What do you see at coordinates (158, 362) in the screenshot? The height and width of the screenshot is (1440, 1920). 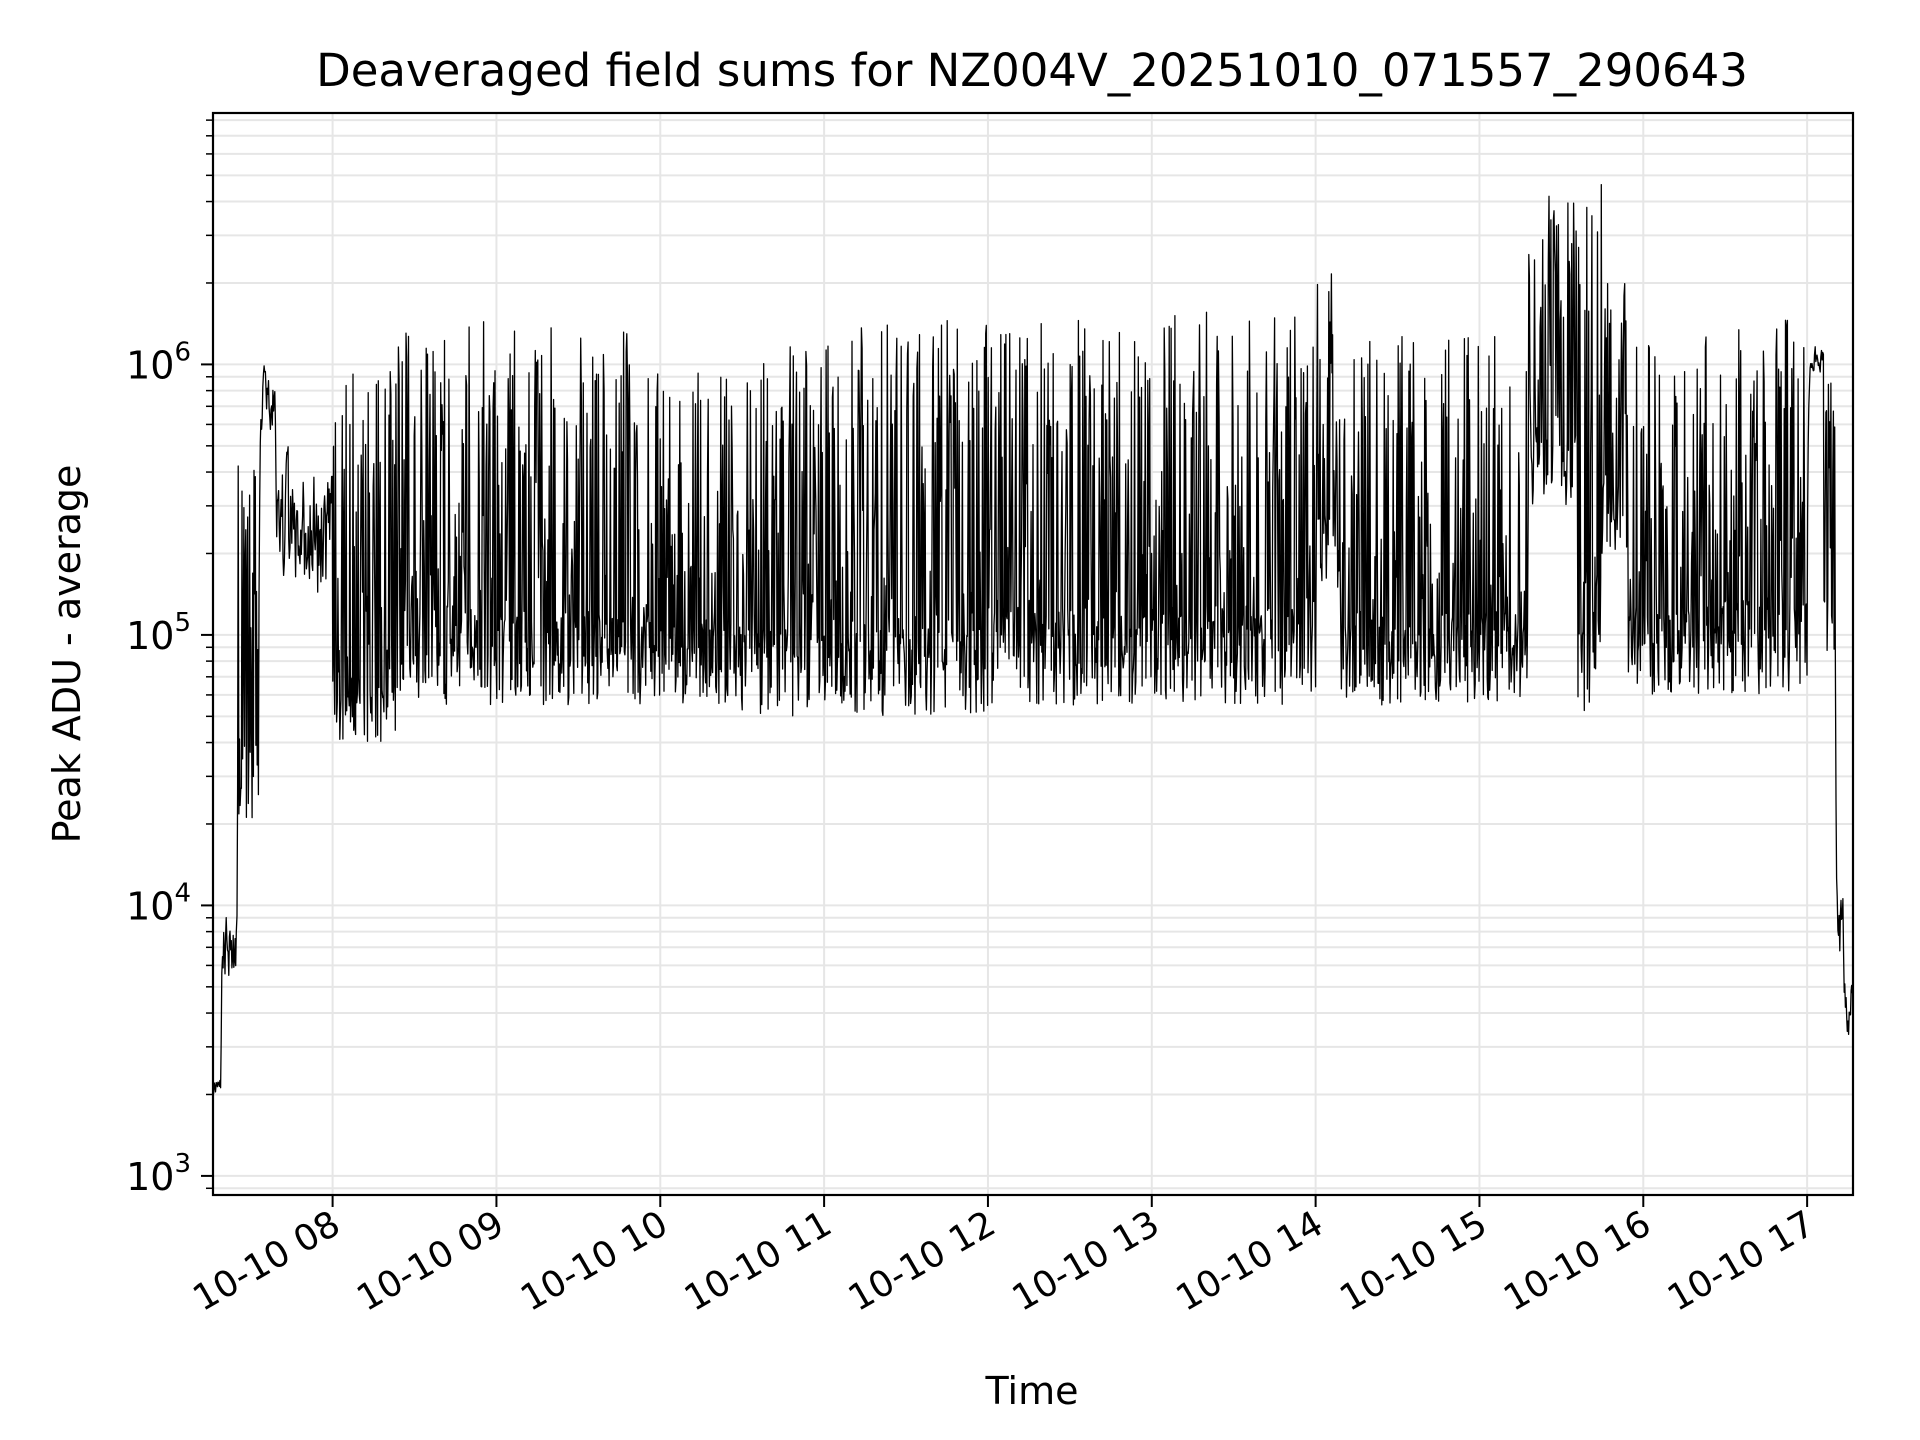 I see `y-tick-label: 10⁶` at bounding box center [158, 362].